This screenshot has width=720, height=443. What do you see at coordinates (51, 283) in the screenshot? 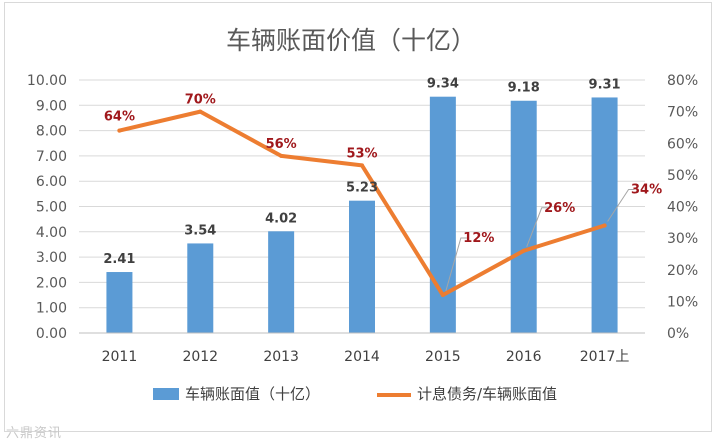
I see `left-axis-tick-label: 2.00` at bounding box center [51, 283].